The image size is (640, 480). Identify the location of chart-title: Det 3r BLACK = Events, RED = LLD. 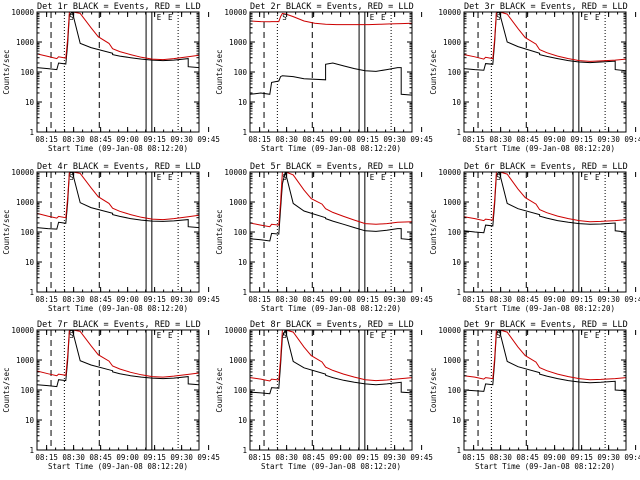
(546, 7).